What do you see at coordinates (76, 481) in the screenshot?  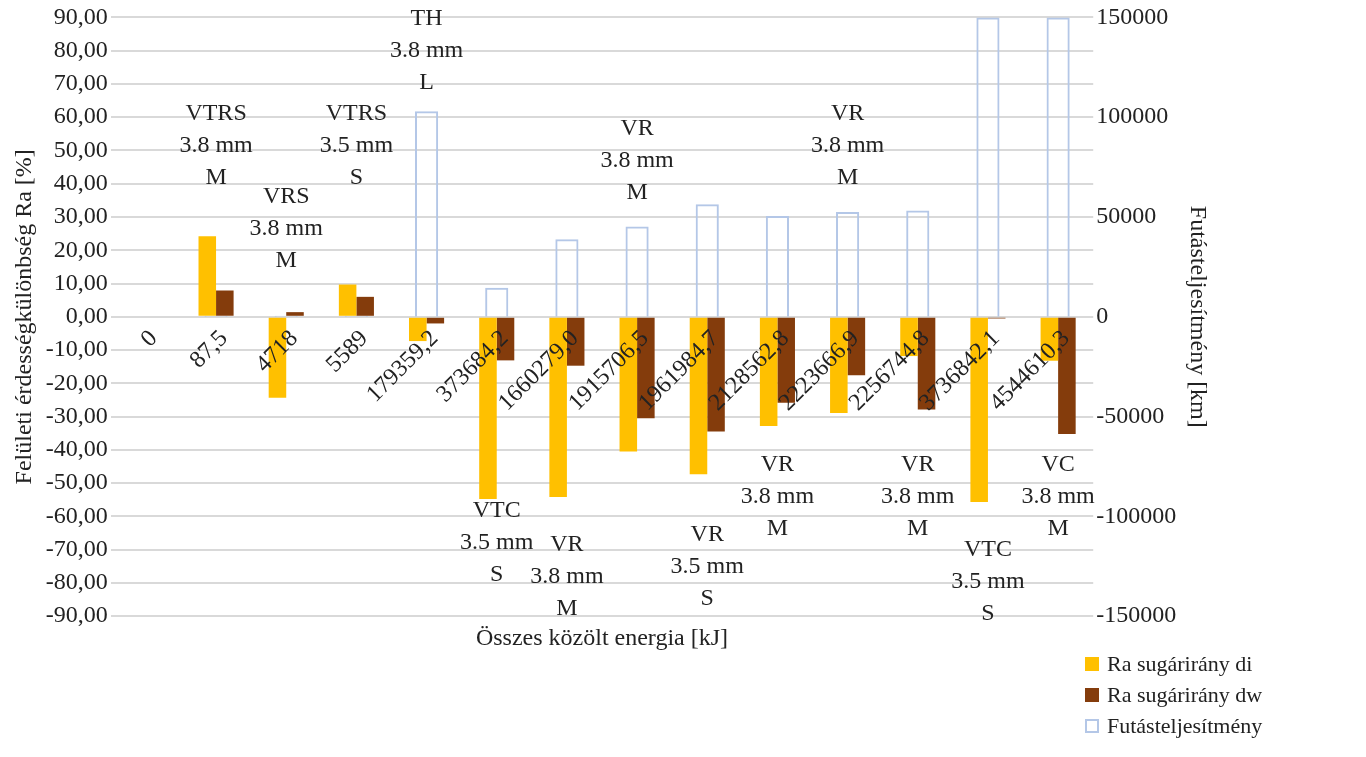 I see `y-tick-label: -50,00` at bounding box center [76, 481].